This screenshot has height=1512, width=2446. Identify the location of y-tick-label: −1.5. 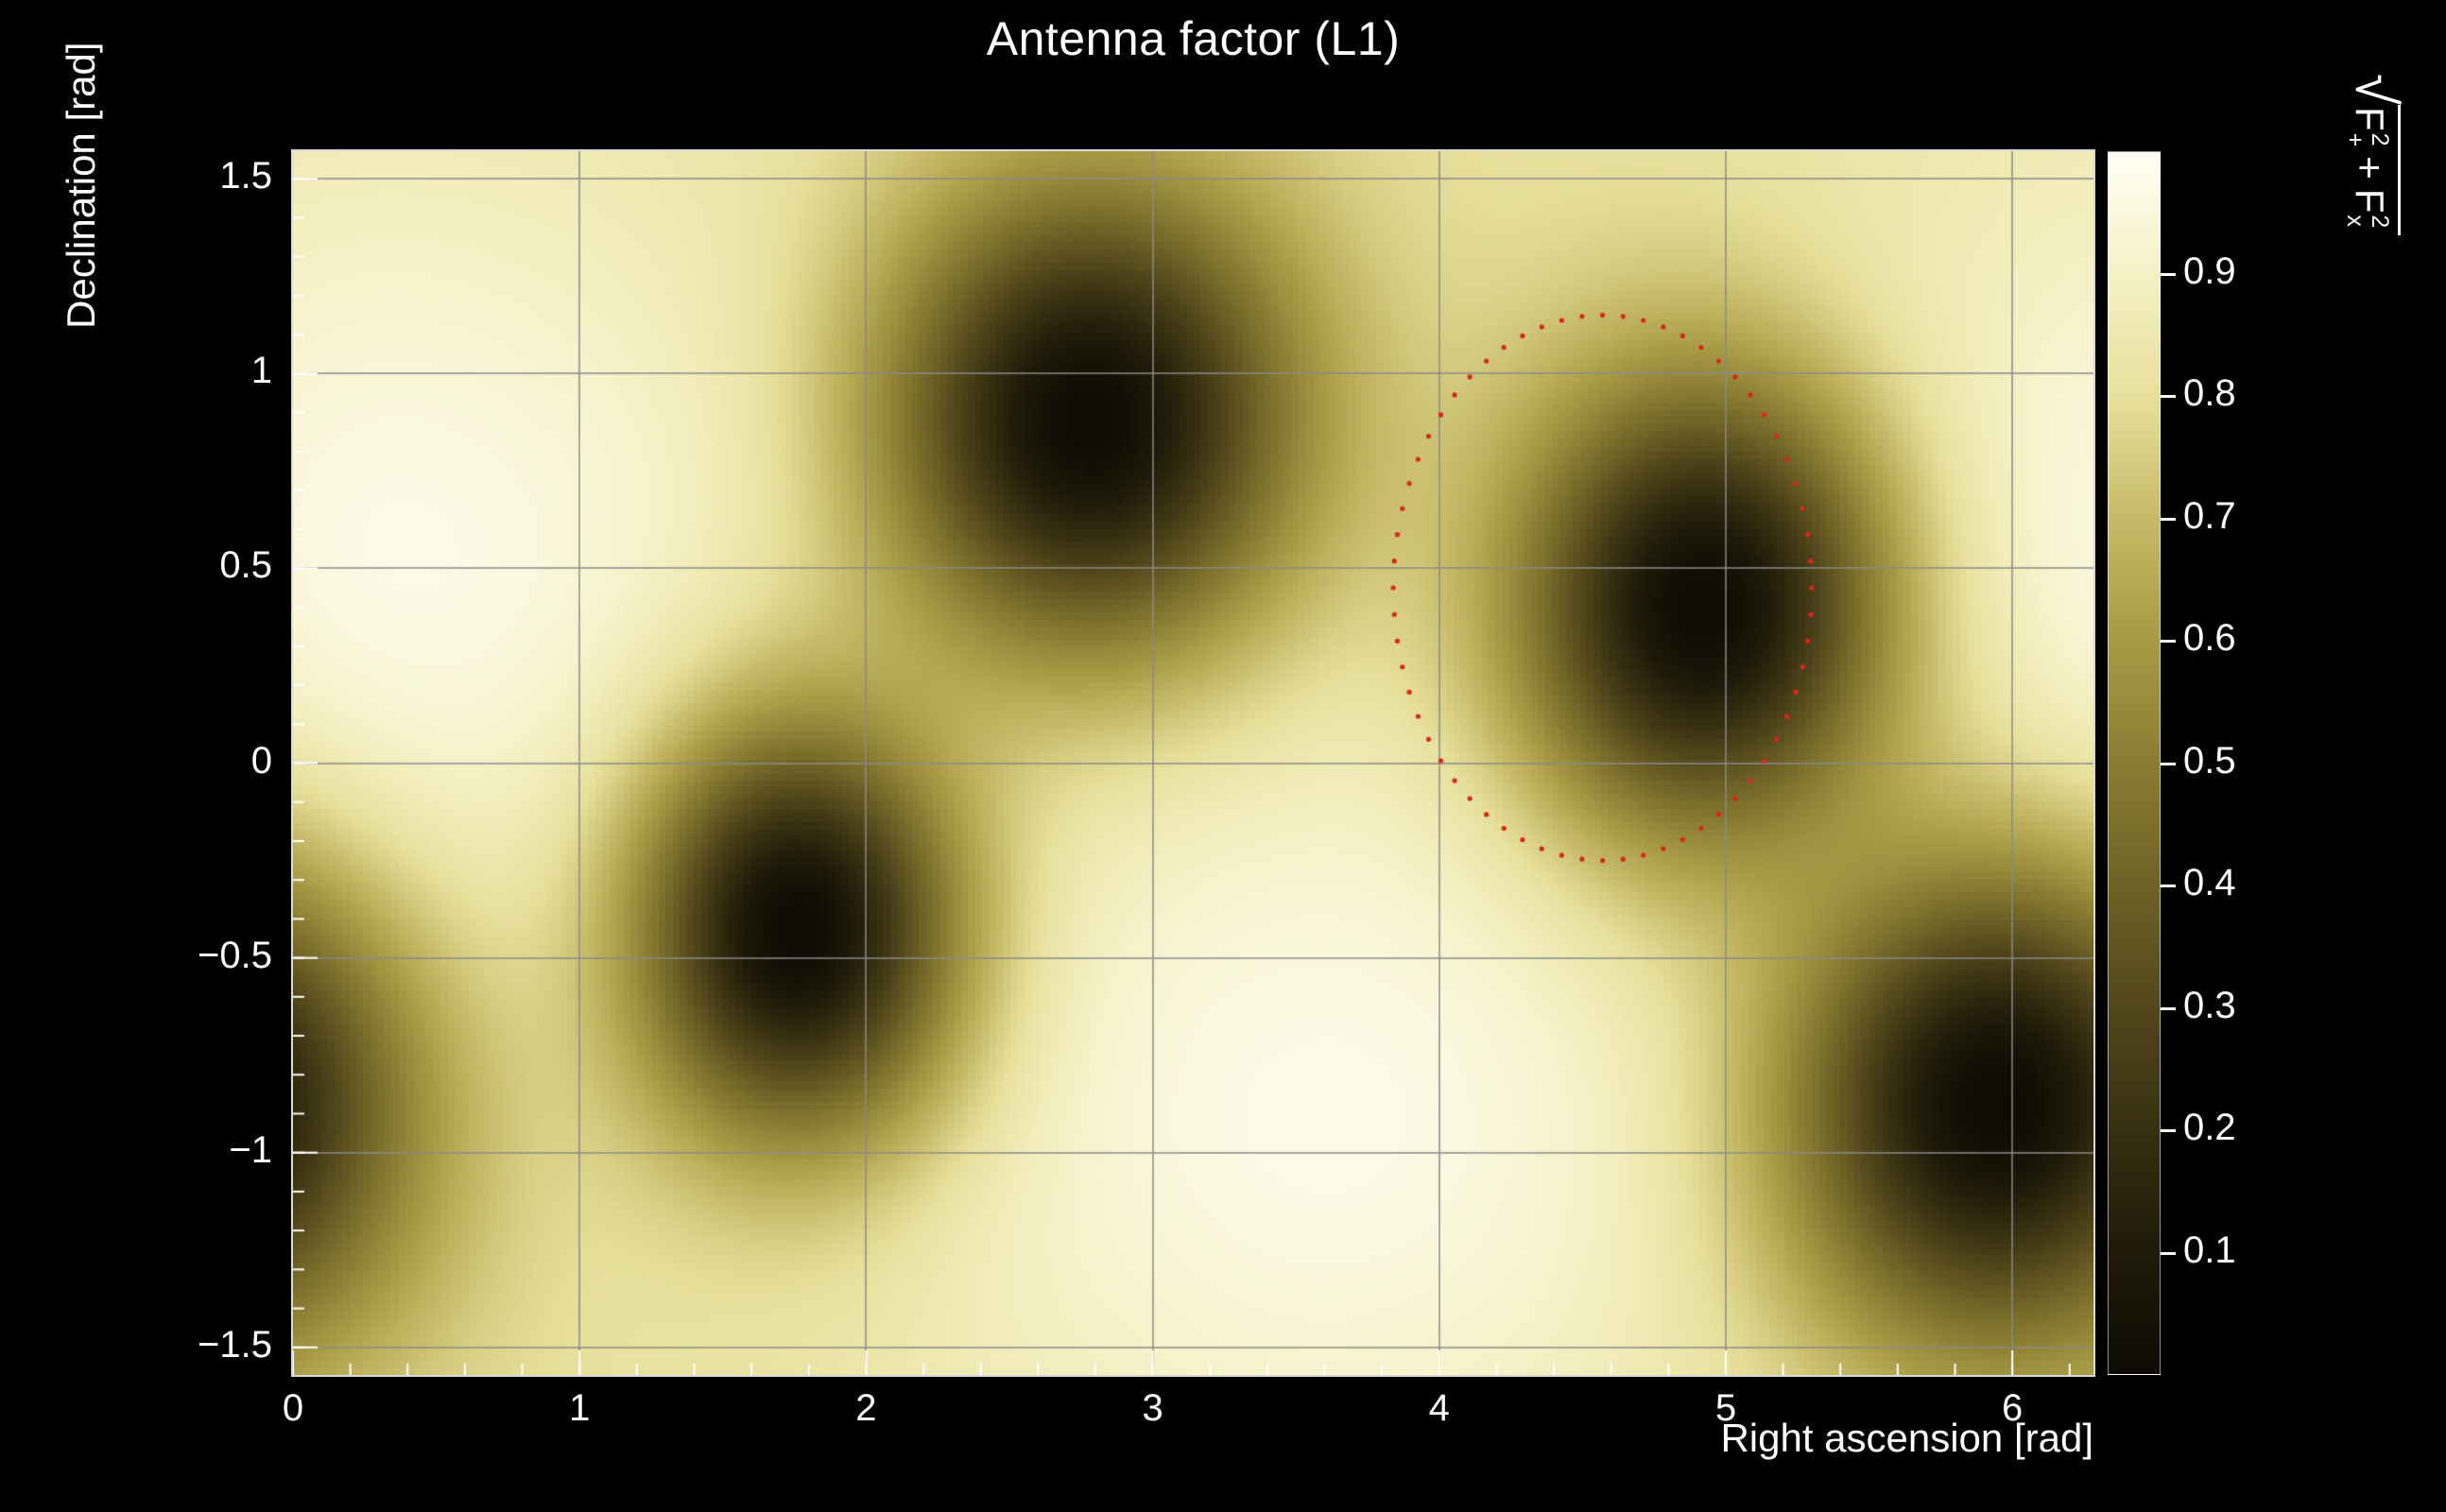
(235, 1344).